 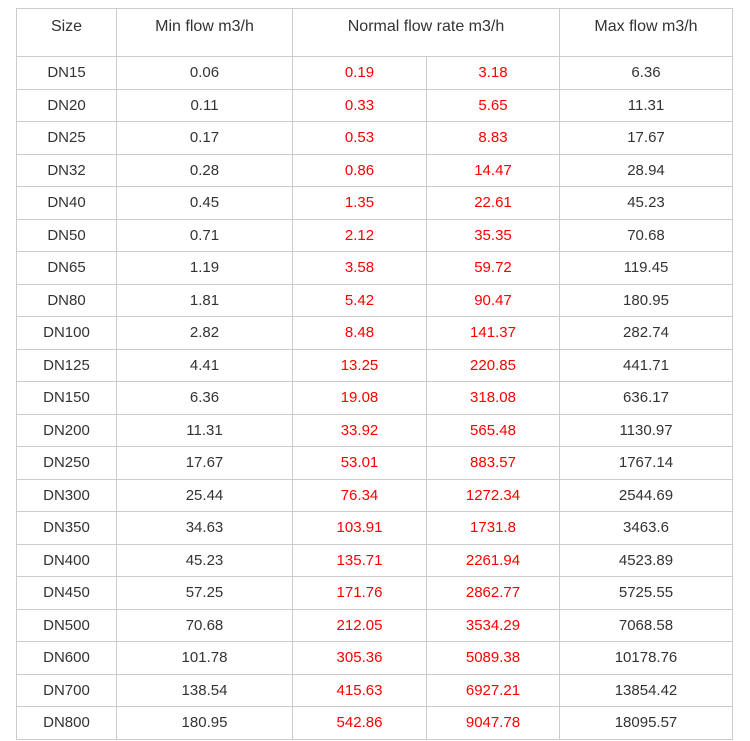 I want to click on size-cell: DN200, so click(x=66, y=430).